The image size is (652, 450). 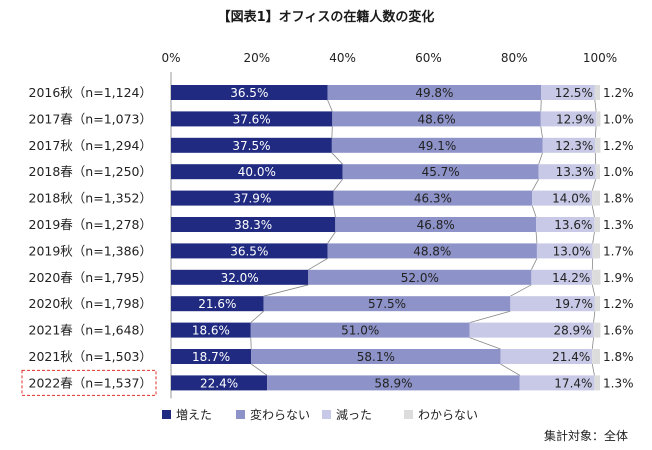 What do you see at coordinates (575, 119) in the screenshot?
I see `data-label: 12.9%` at bounding box center [575, 119].